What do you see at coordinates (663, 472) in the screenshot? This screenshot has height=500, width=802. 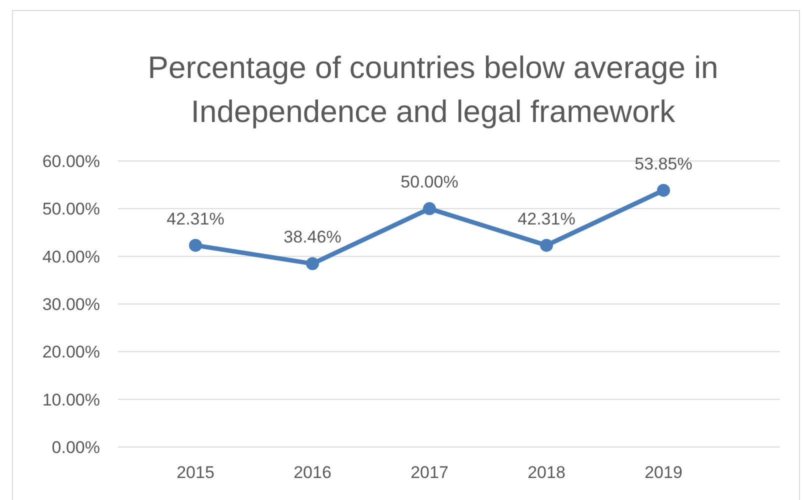 I see `x-tick-label: 2019` at bounding box center [663, 472].